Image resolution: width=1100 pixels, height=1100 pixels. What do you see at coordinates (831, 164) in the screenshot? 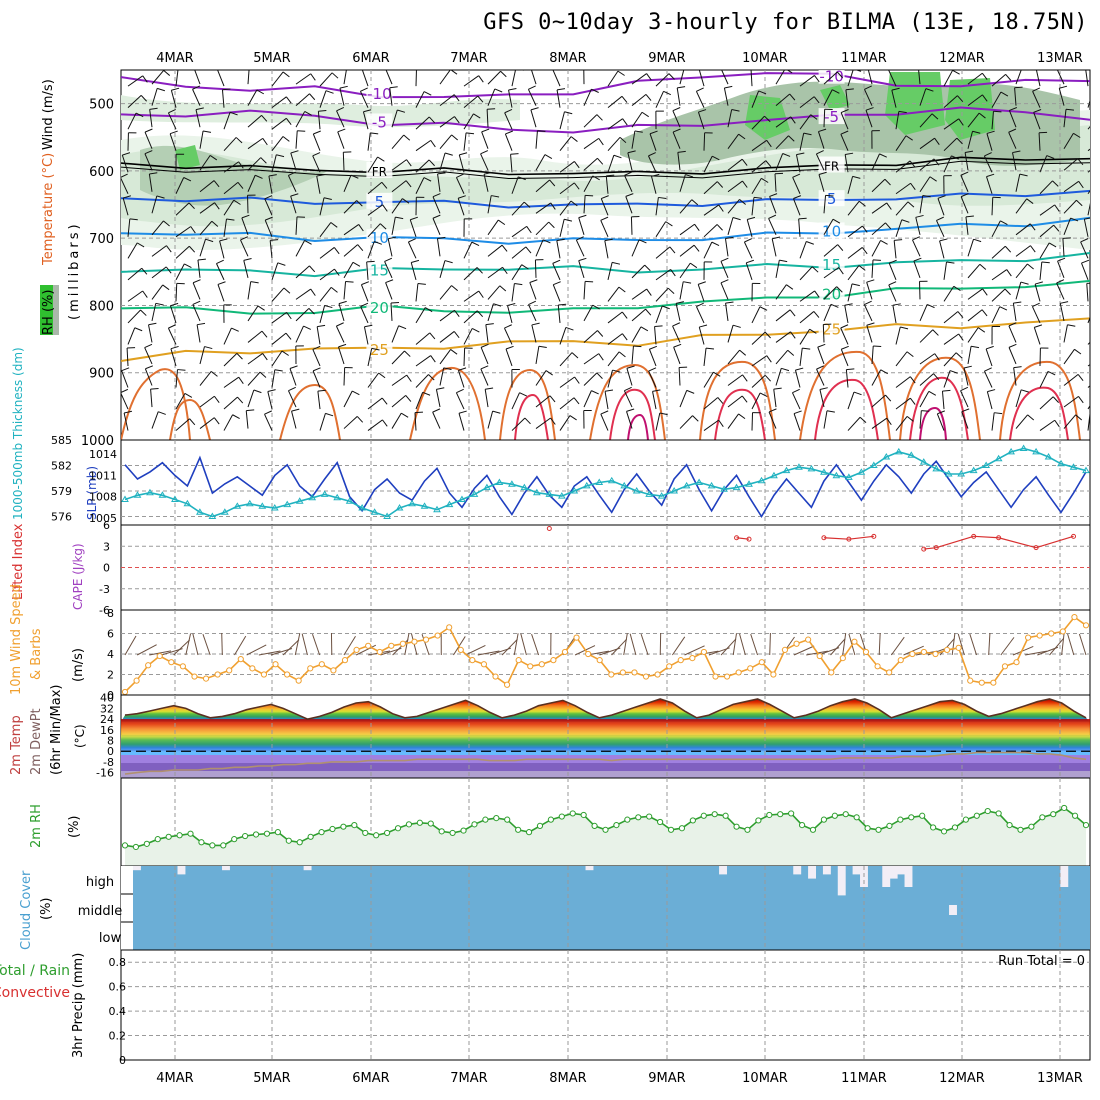
I see `isotherm-label-bg` at bounding box center [831, 164].